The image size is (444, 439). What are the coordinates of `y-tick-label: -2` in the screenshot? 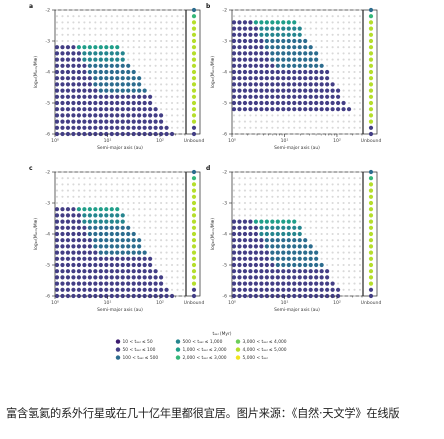 It's located at (224, 11).